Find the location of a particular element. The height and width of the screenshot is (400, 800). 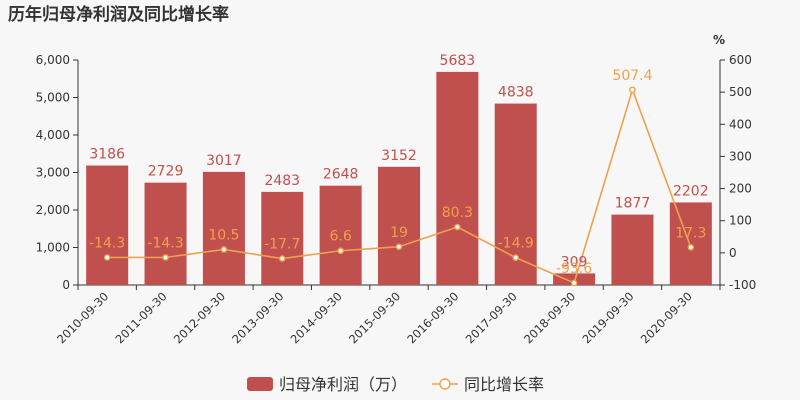

x-tick-label: 2020-09-30 is located at coordinates (666, 317).